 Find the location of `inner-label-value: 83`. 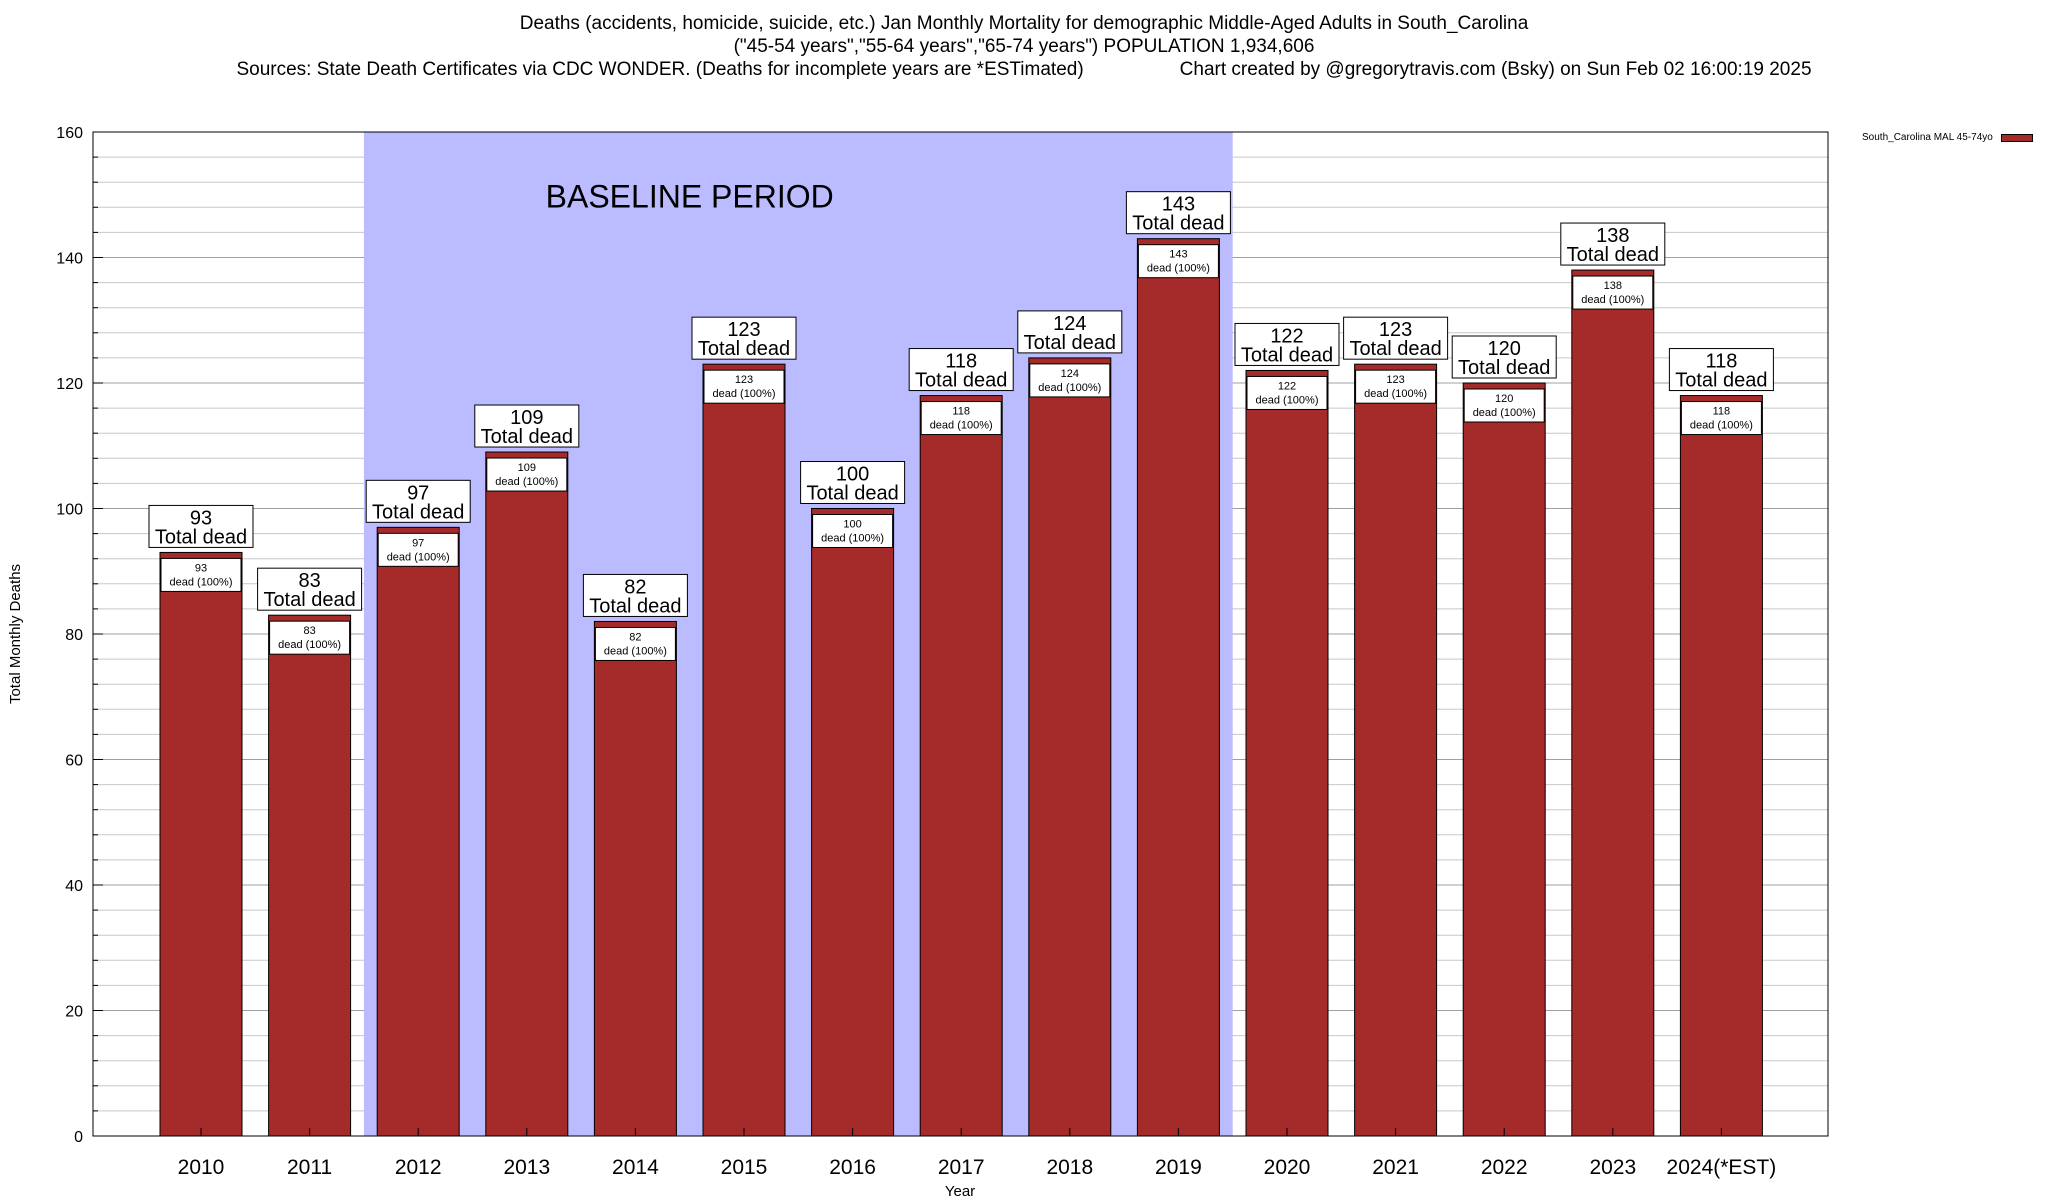

inner-label-value: 83 is located at coordinates (309, 631).